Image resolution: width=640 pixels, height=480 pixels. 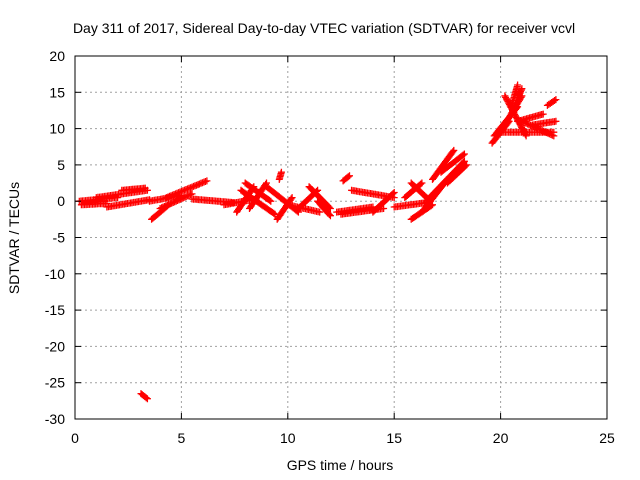 I want to click on y-tick-label: -15, so click(x=55, y=310).